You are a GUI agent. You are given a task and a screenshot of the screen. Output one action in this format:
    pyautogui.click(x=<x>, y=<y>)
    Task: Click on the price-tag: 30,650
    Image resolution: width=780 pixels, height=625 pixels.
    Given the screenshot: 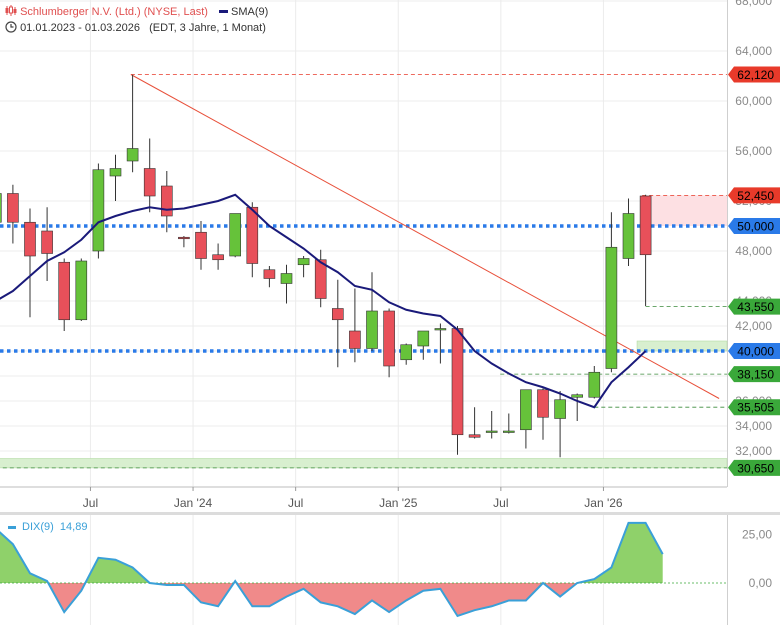 What is the action you would take?
    pyautogui.click(x=754, y=467)
    